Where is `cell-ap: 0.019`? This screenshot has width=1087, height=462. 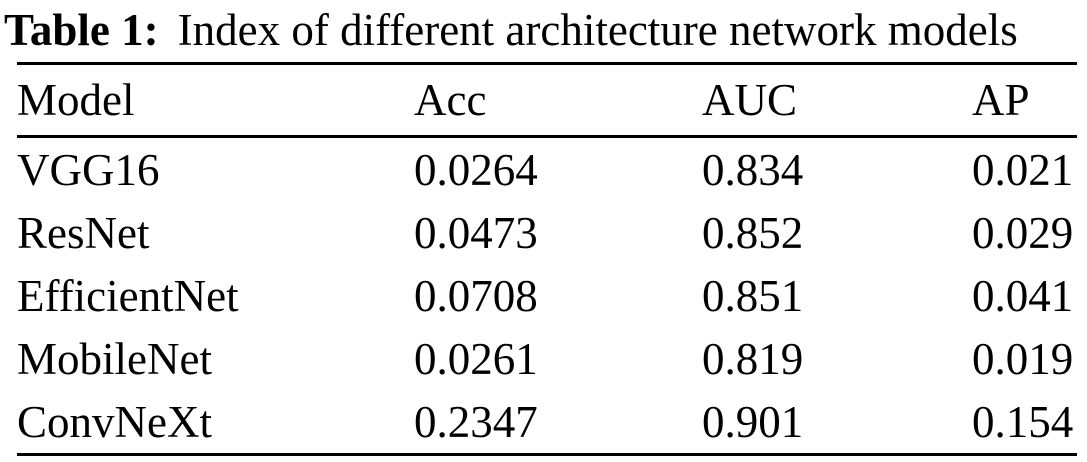 cell-ap: 0.019 is located at coordinates (1023, 358).